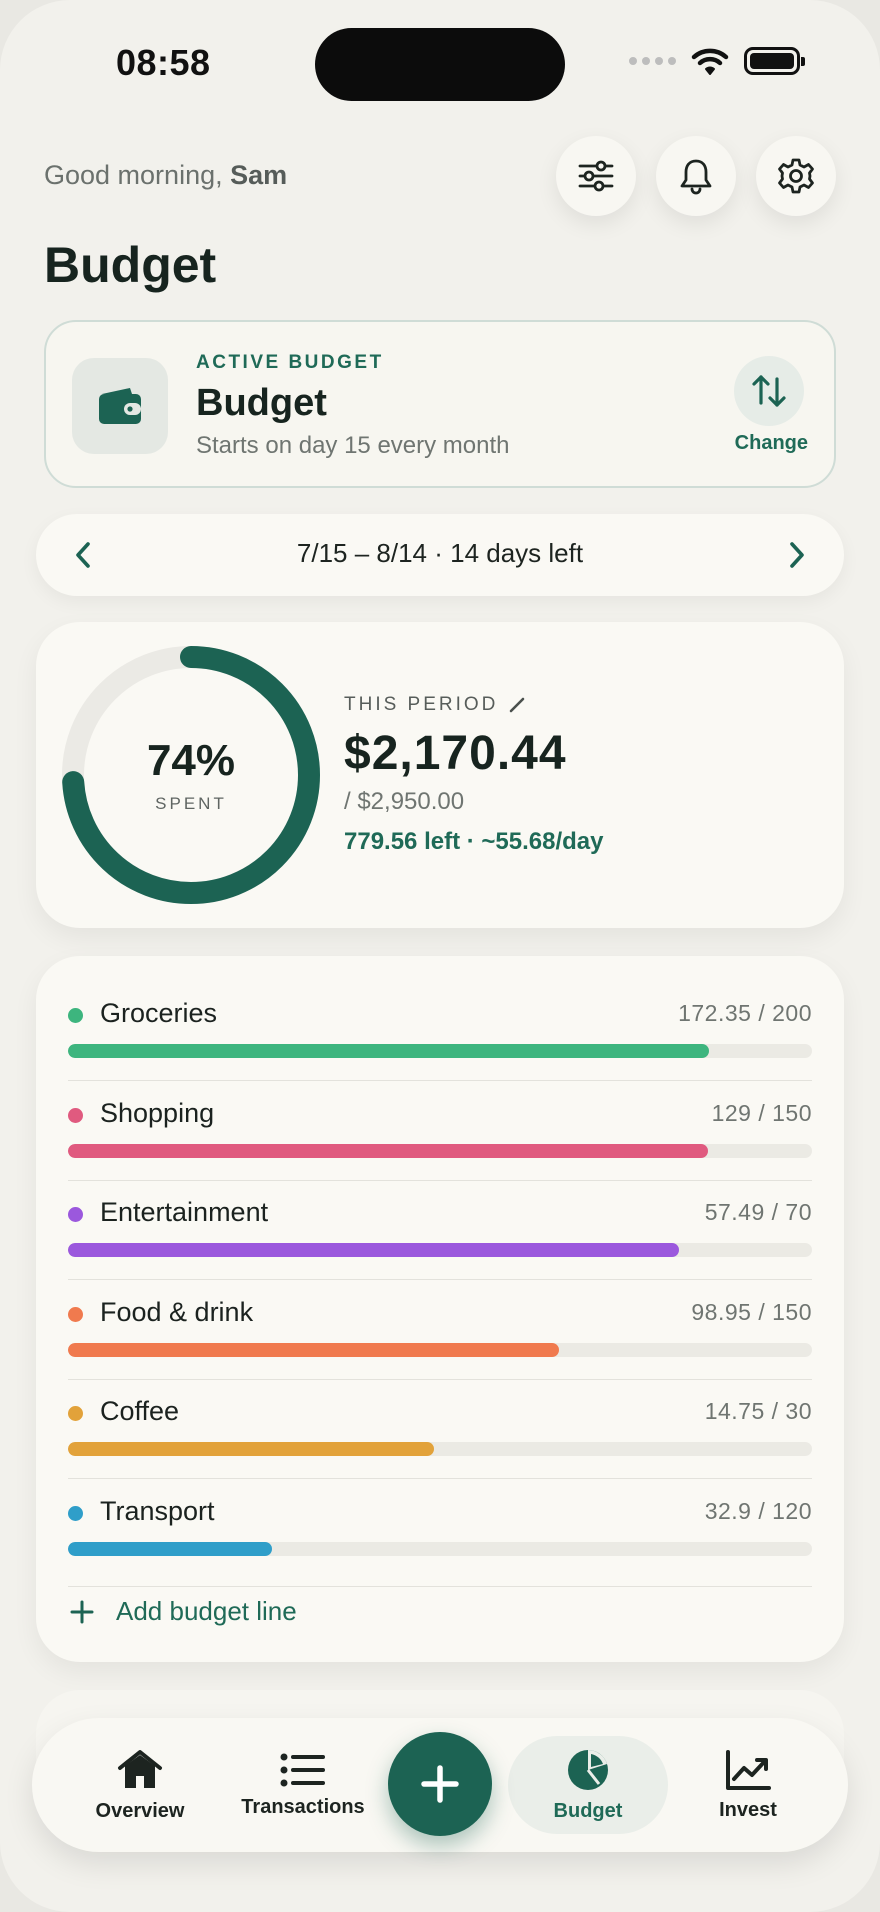 This screenshot has width=880, height=1912. I want to click on category-amount: 14.75 / 30, so click(758, 1411).